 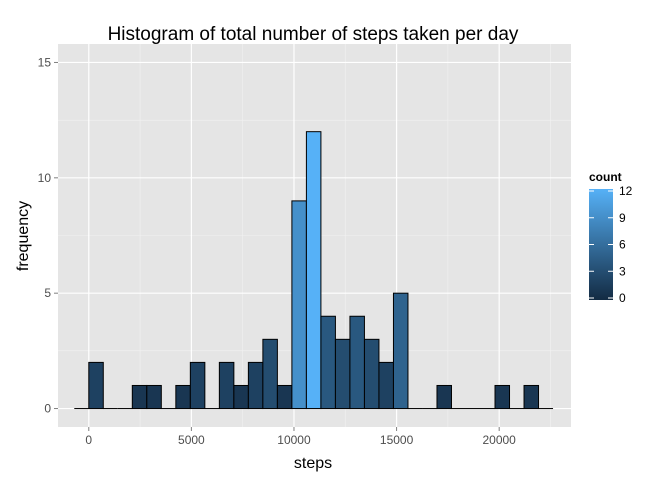 I want to click on y-tick-label: 10, so click(x=45, y=178).